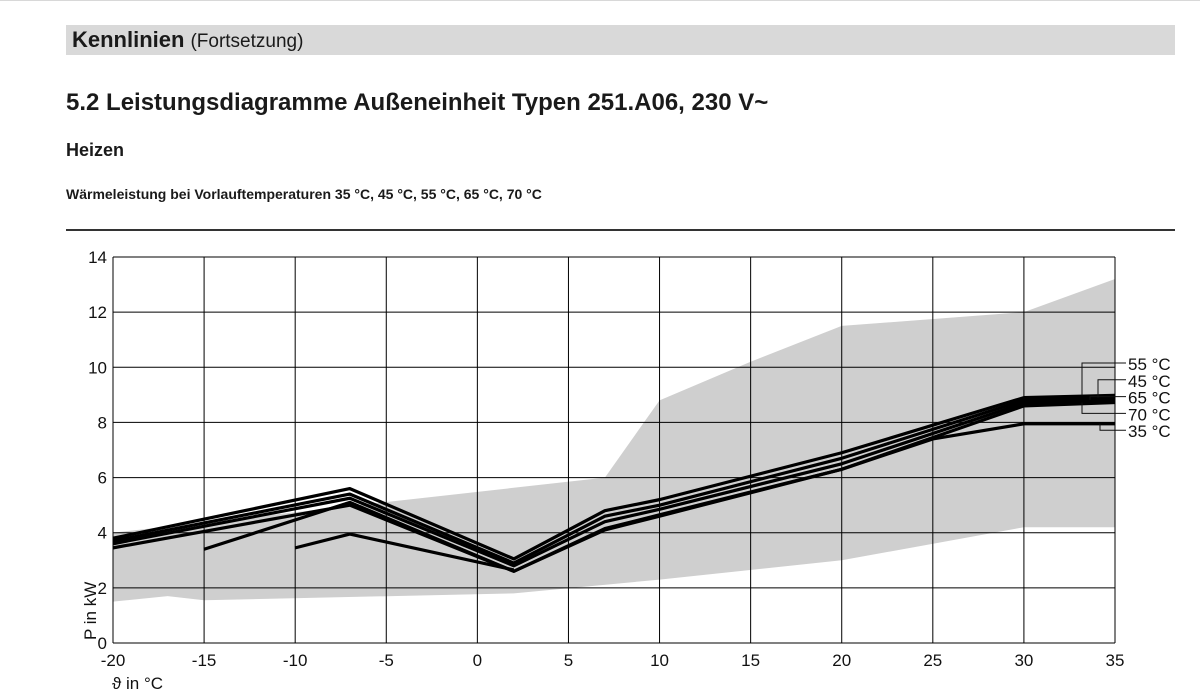 The height and width of the screenshot is (699, 1200). Describe the element at coordinates (95, 150) in the screenshot. I see `subsection-title: Heizen` at that location.